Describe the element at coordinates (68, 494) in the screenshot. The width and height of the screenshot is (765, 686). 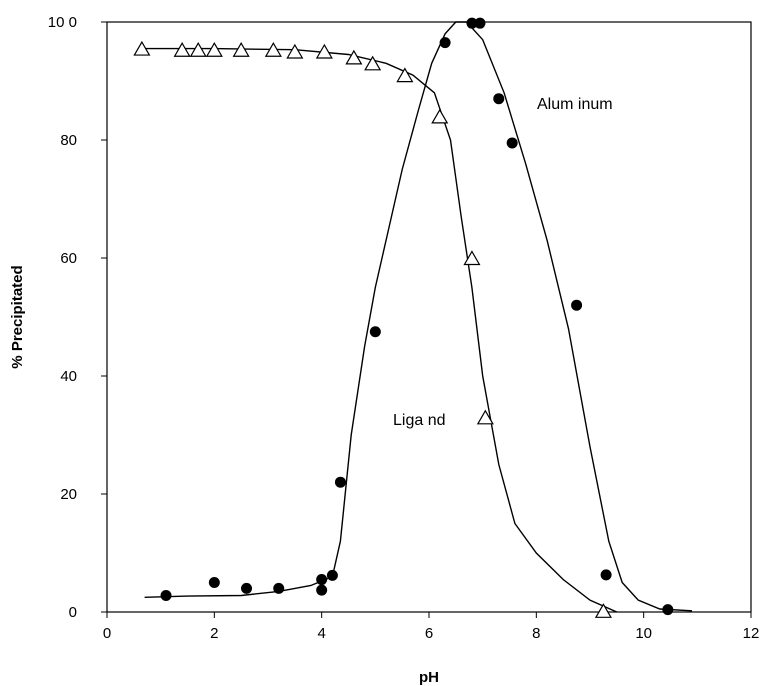
I see `y-tick-label: 20` at that location.